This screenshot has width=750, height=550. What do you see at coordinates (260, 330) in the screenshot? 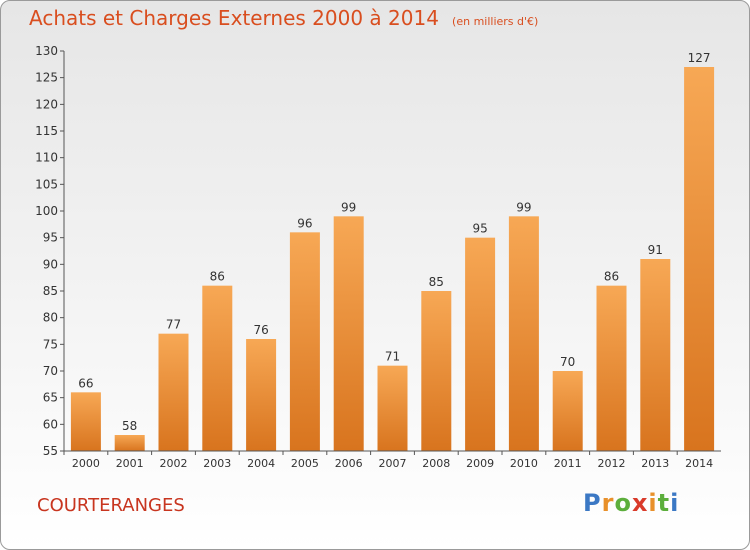
I see `data-label-2004: 76` at bounding box center [260, 330].